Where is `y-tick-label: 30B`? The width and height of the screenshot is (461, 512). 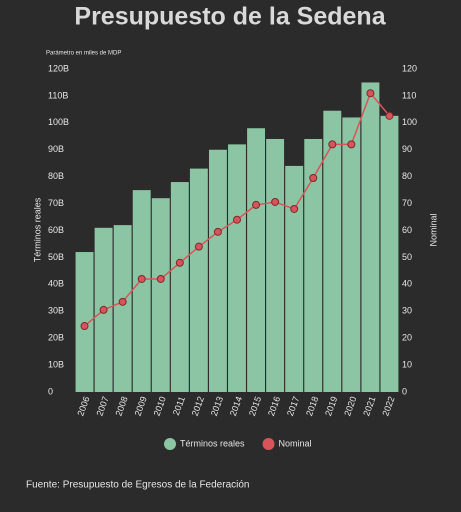
y-tick-label: 30B is located at coordinates (56, 311).